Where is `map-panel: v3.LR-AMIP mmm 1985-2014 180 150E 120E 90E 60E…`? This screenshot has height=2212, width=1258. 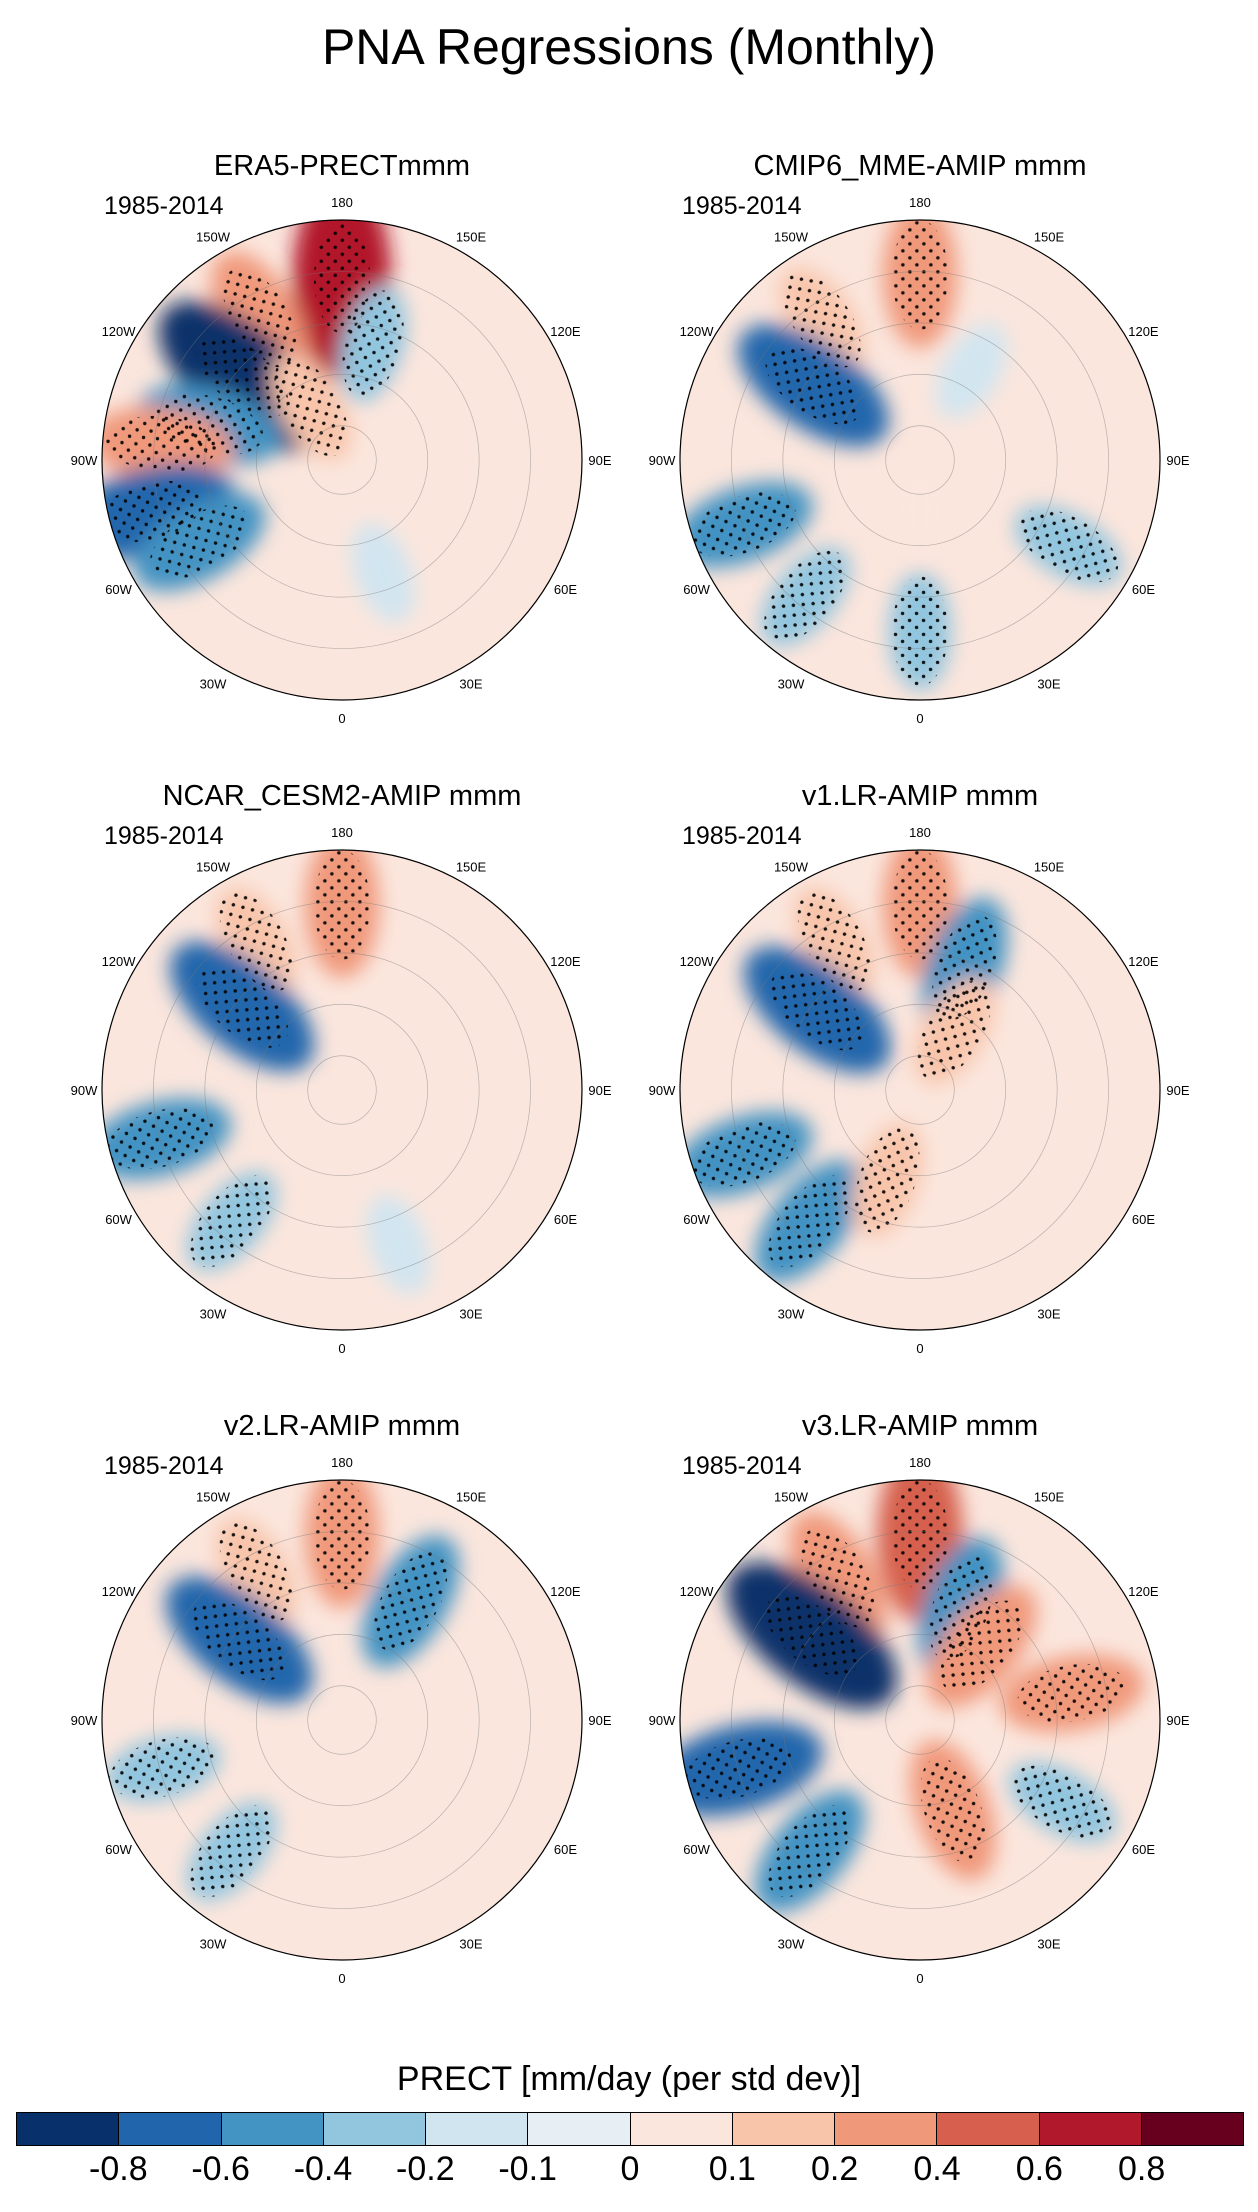
map-panel: v3.LR-AMIP mmm 1985-2014 180 150E 120E 90E 60E… is located at coordinates (920, 1720).